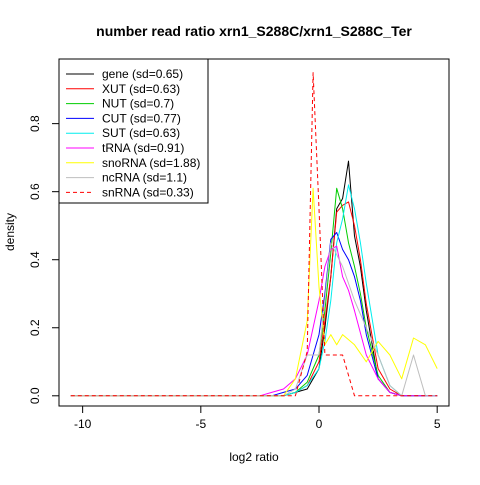 The image size is (480, 485). What do you see at coordinates (83, 424) in the screenshot?
I see `x-tick-label: -10` at bounding box center [83, 424].